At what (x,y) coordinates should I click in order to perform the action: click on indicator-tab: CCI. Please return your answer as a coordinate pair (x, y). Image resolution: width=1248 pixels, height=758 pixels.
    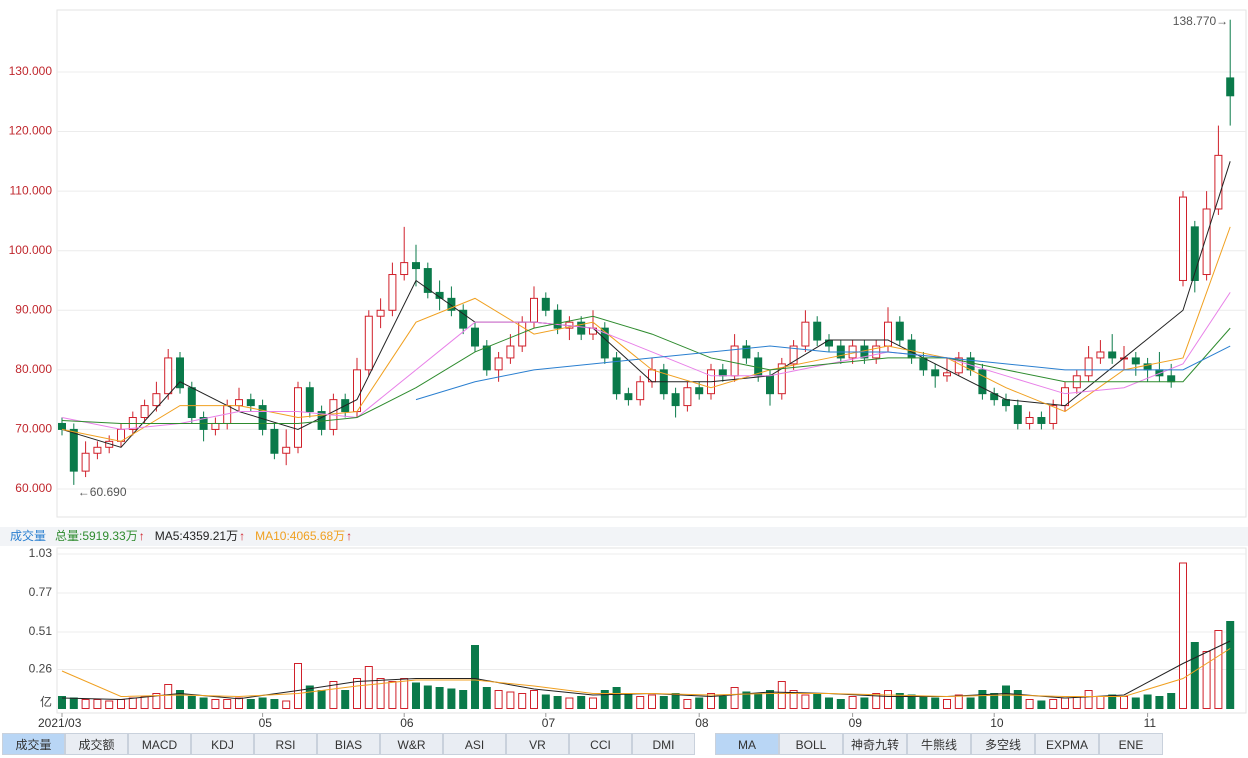
    Looking at the image, I should click on (600, 744).